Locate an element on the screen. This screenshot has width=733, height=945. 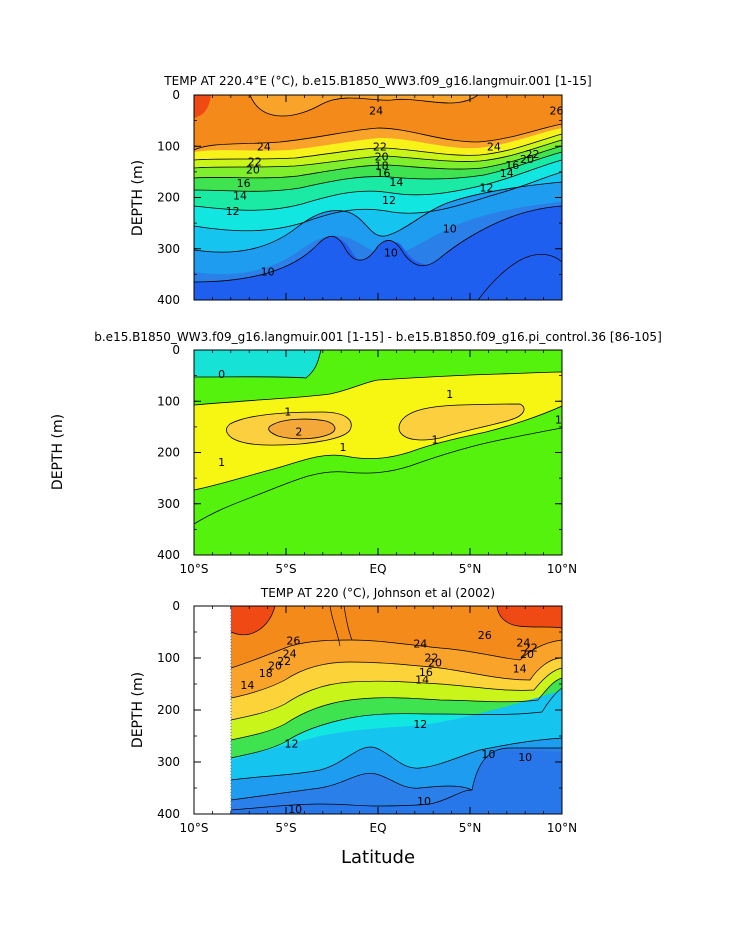
panel-3-contours is located at coordinates (396, 708).